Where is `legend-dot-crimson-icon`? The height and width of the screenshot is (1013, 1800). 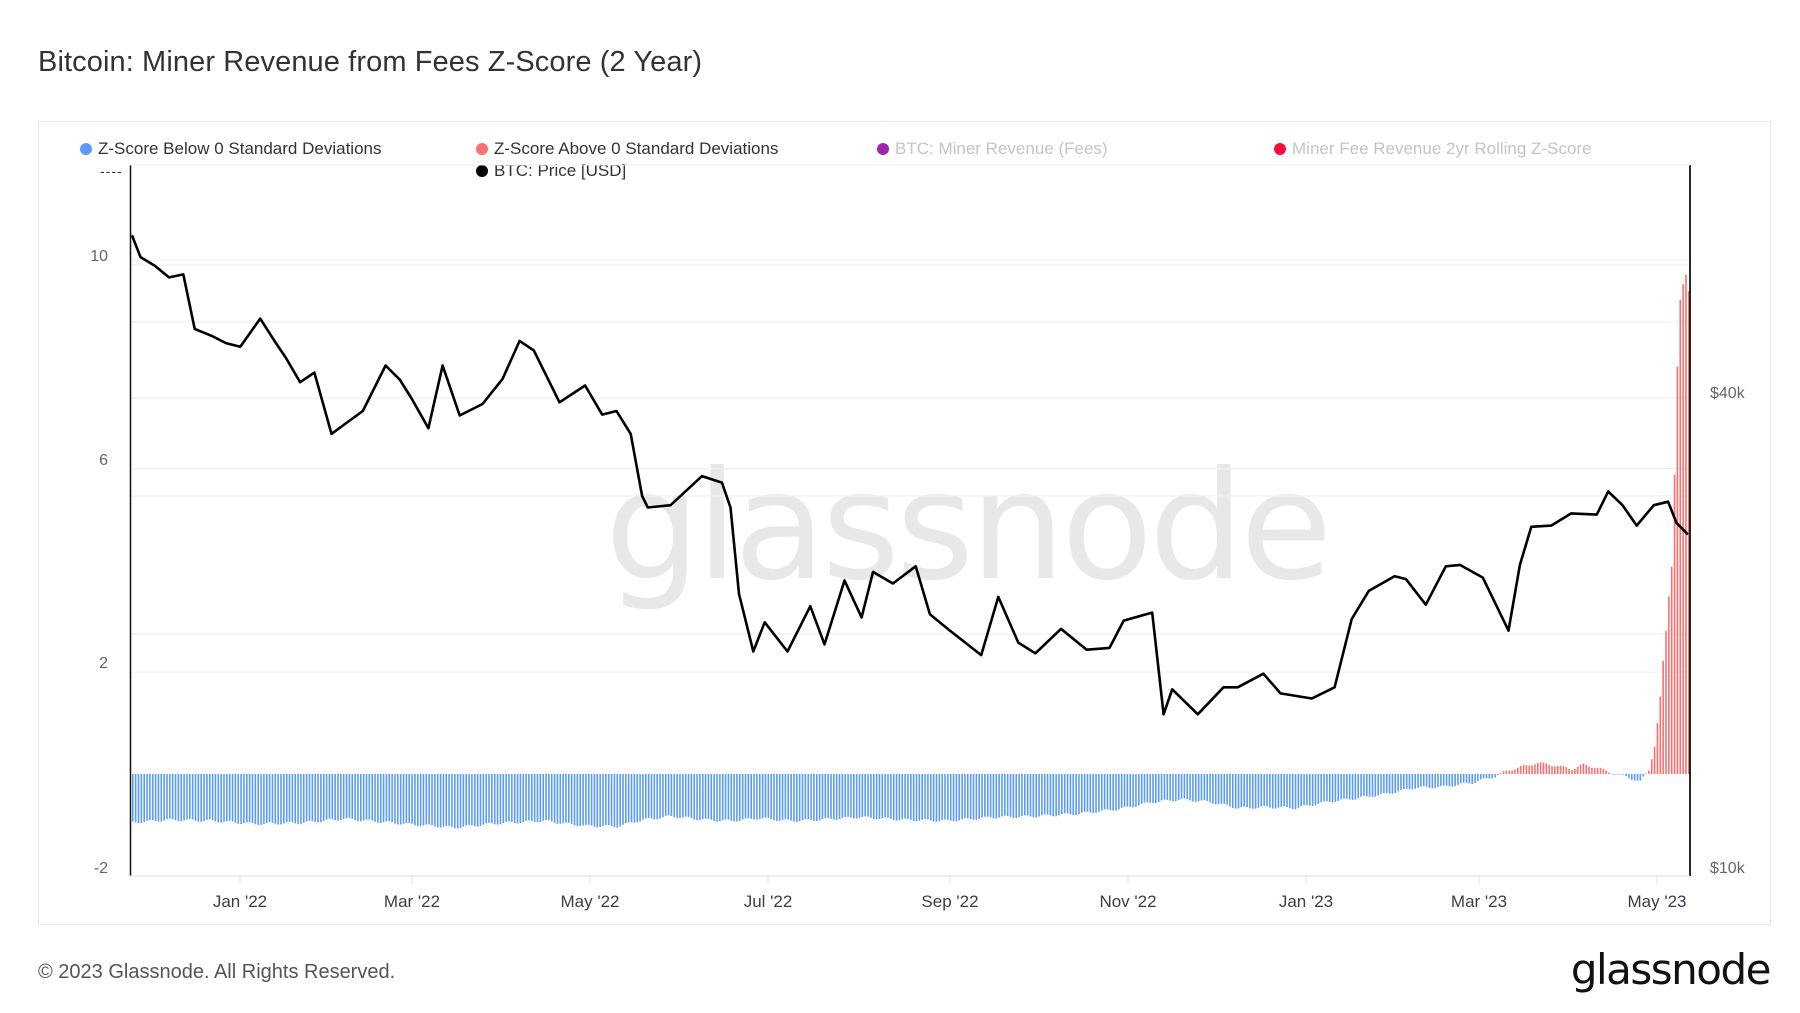 legend-dot-crimson-icon is located at coordinates (1280, 149).